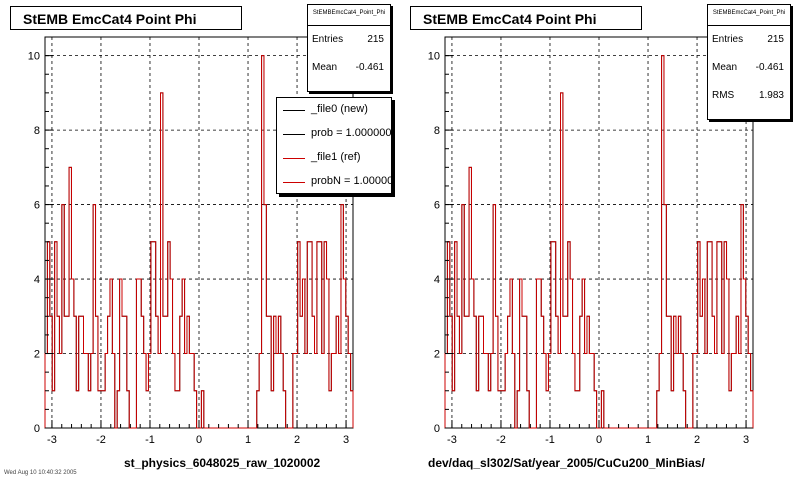 Image resolution: width=800 pixels, height=480 pixels. What do you see at coordinates (294, 158) in the screenshot?
I see `legend-line-ref` at bounding box center [294, 158].